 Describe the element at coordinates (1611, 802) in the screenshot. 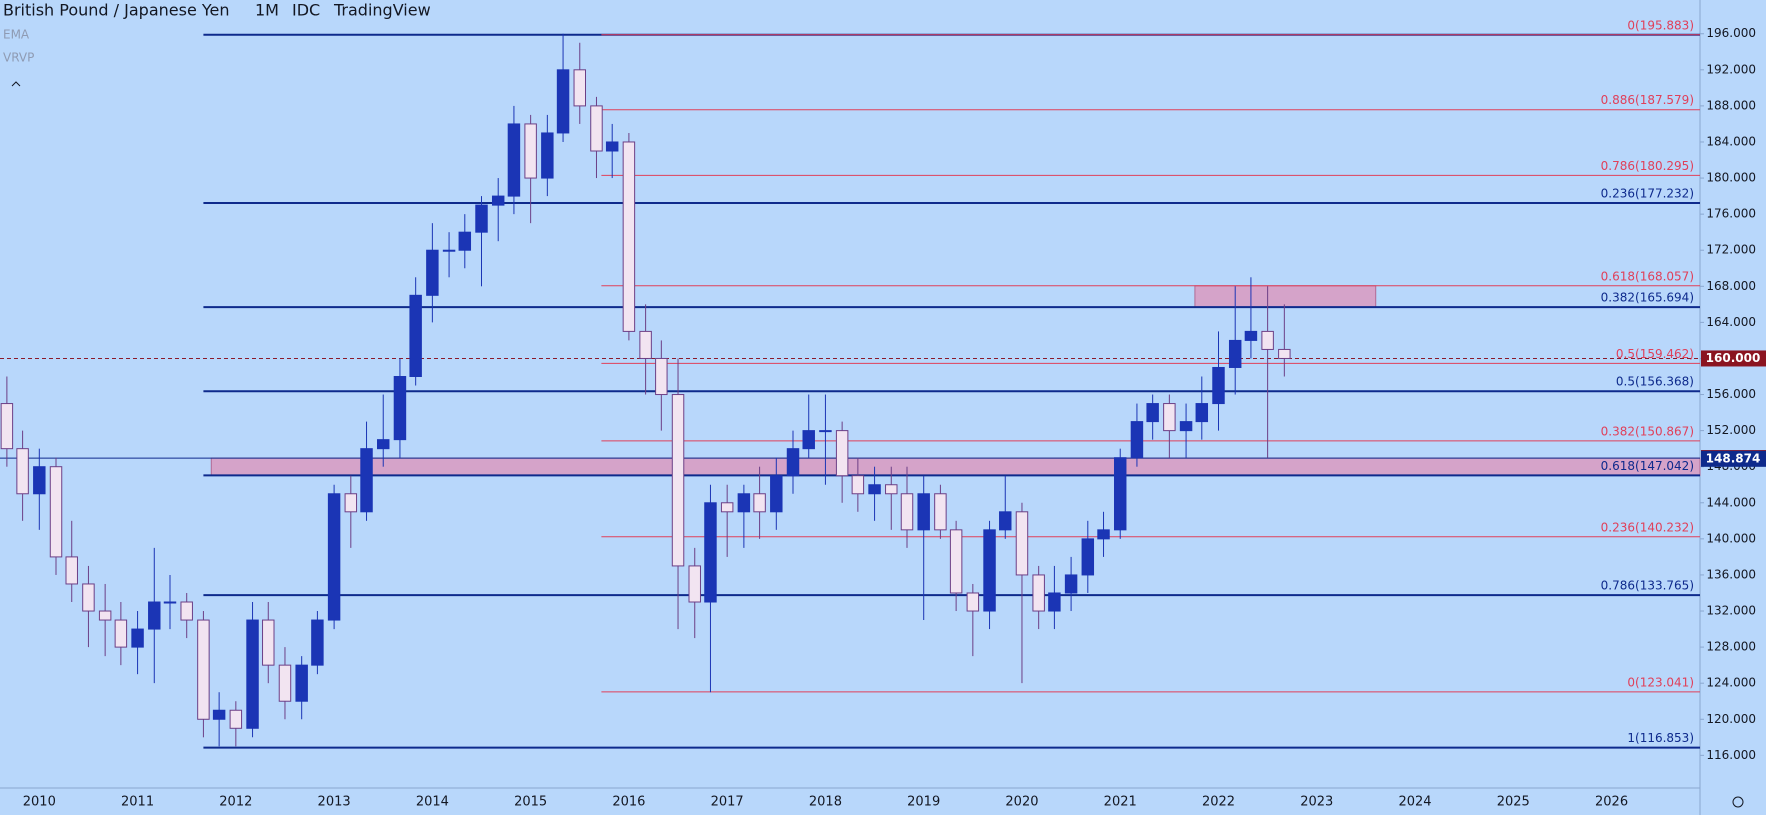

I see `x-tick-label: 2026` at that location.